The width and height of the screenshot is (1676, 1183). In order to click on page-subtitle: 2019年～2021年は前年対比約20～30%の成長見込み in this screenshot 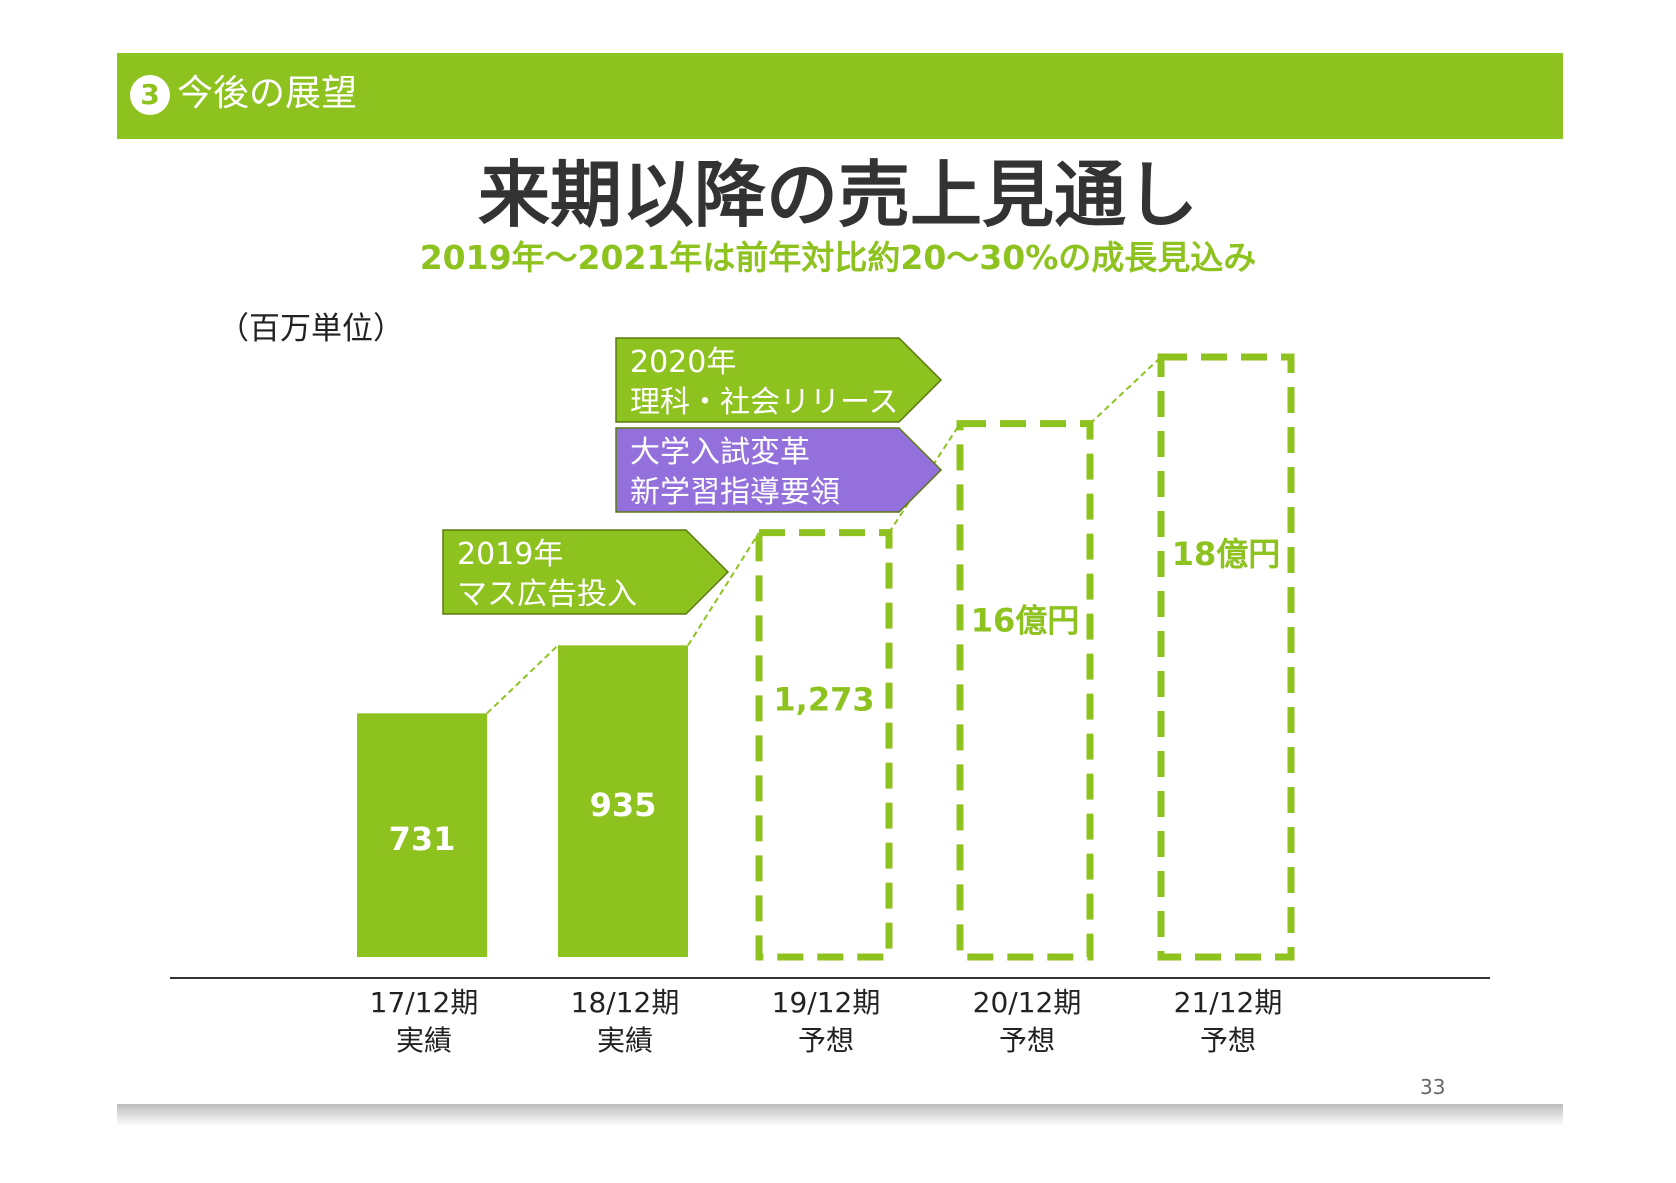, I will do `click(838, 257)`.